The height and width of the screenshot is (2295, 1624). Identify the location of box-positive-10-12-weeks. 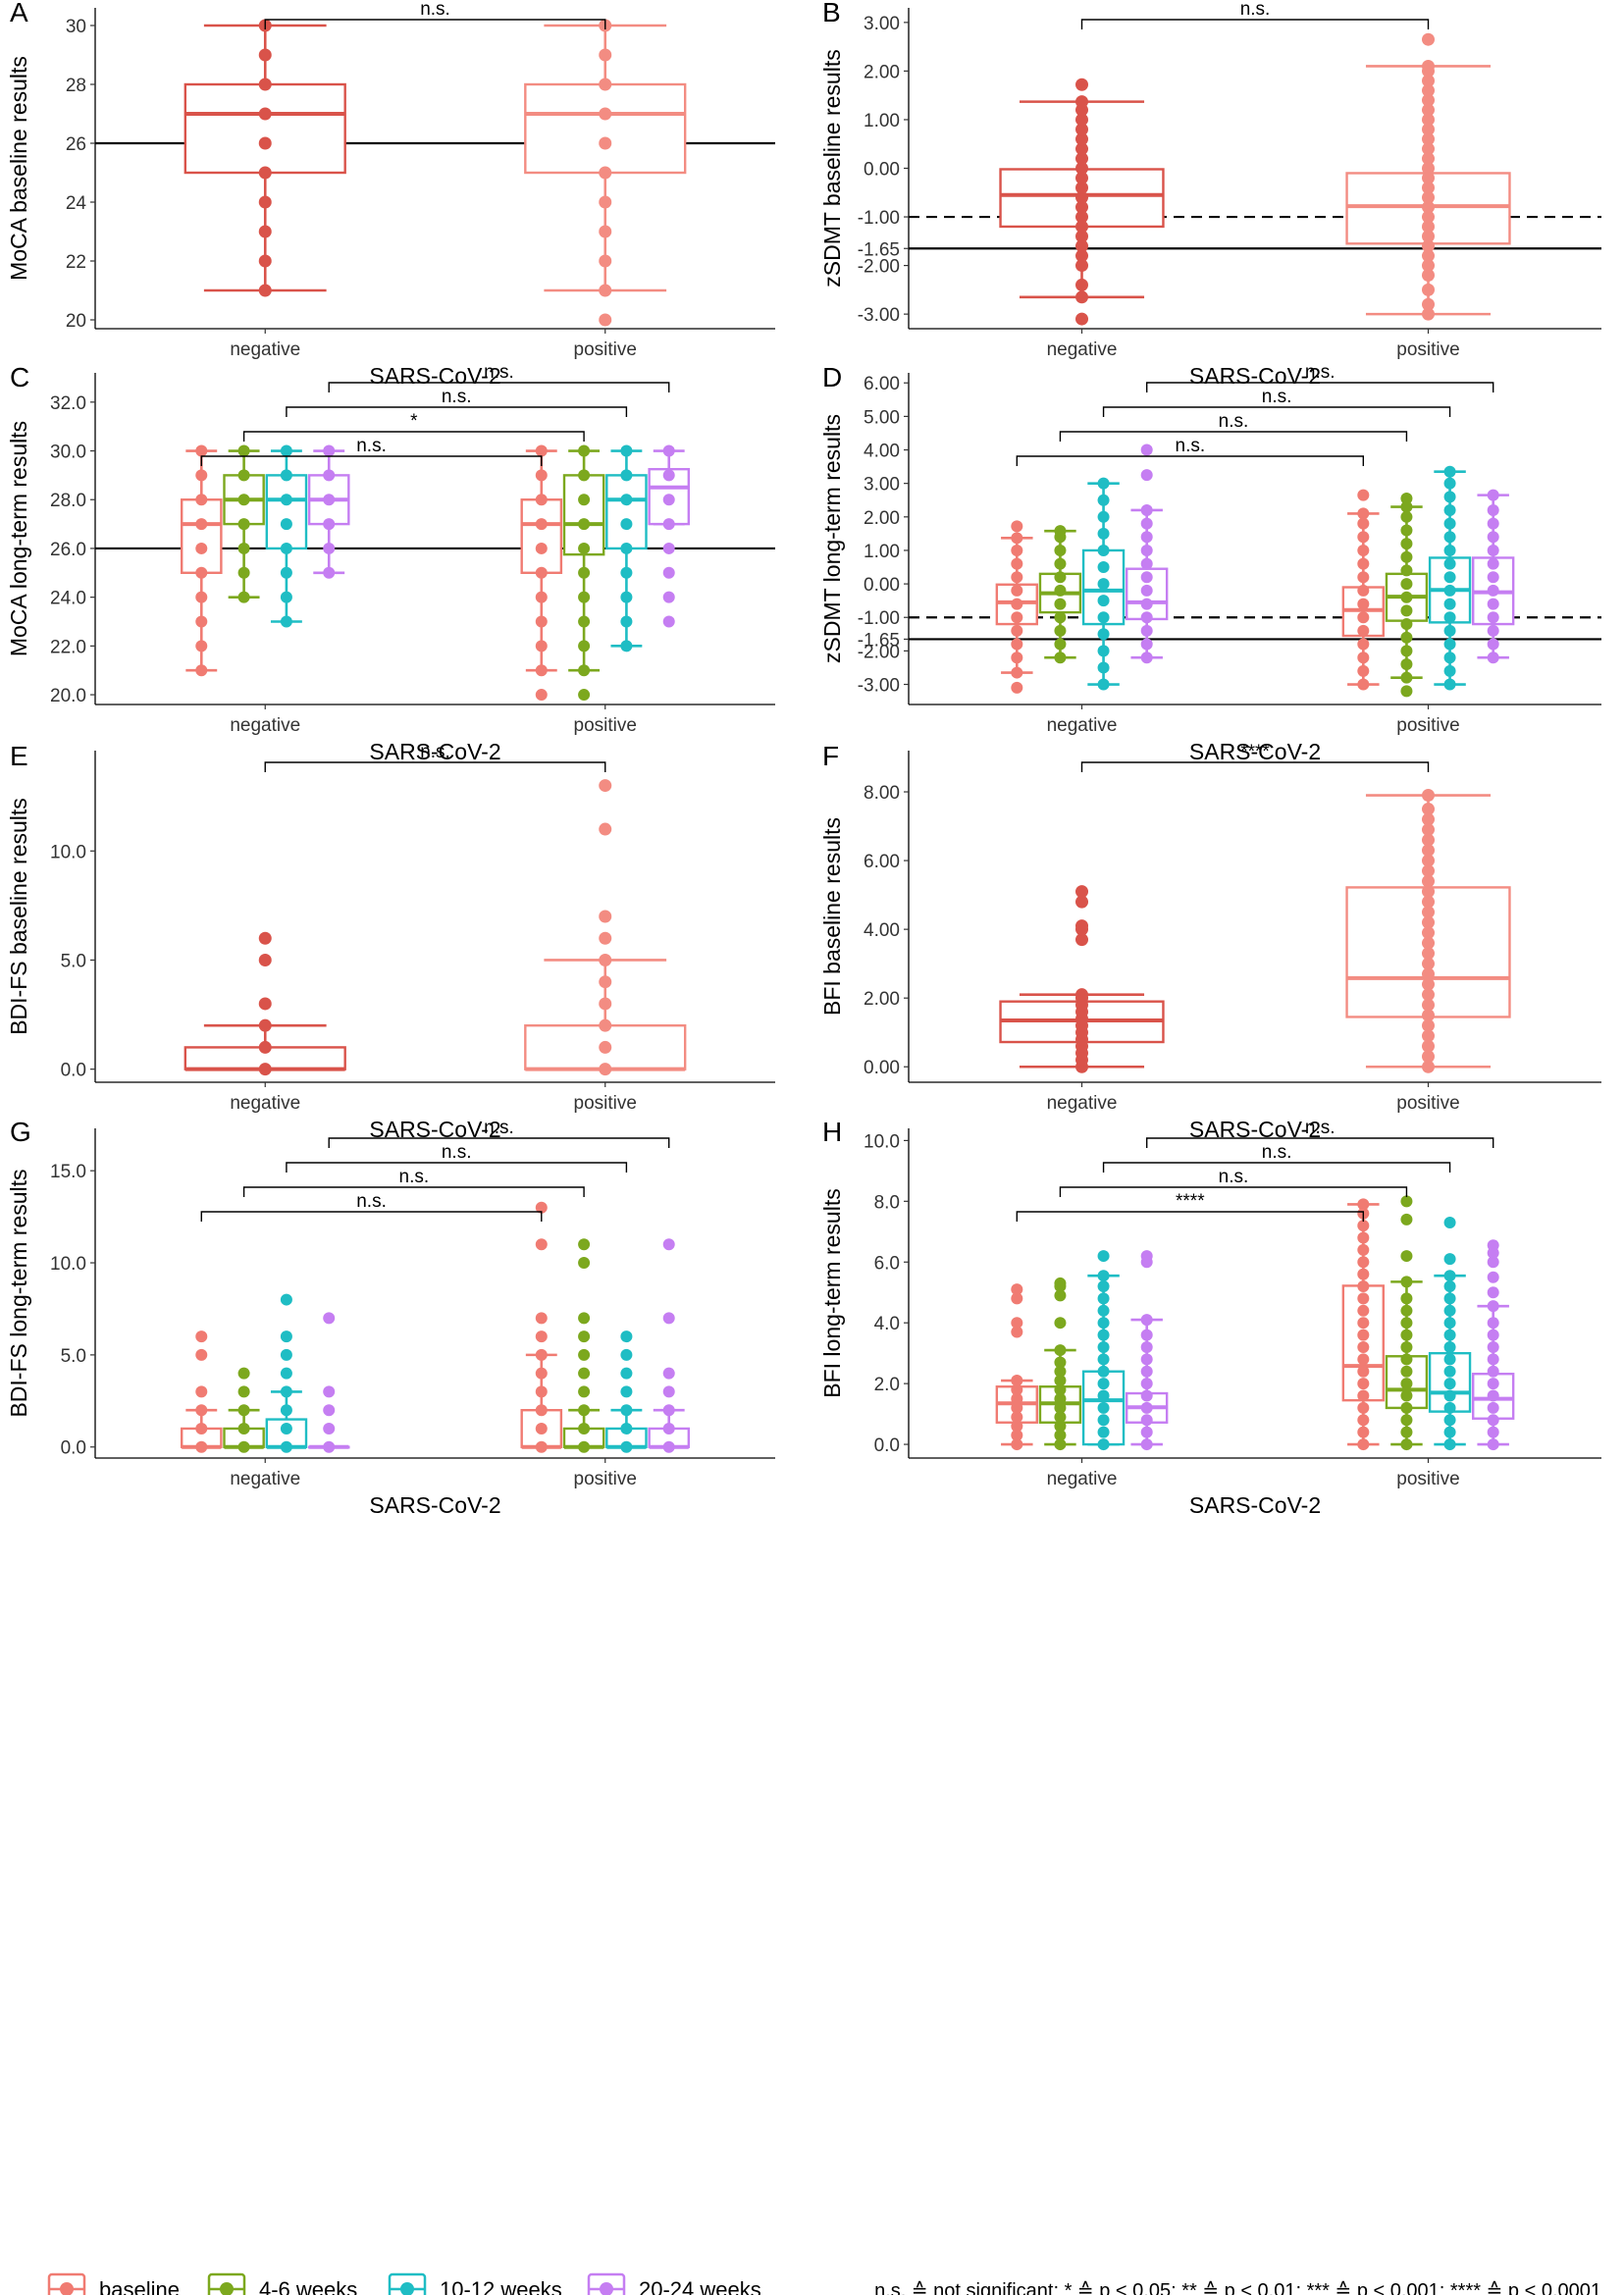
(1450, 578).